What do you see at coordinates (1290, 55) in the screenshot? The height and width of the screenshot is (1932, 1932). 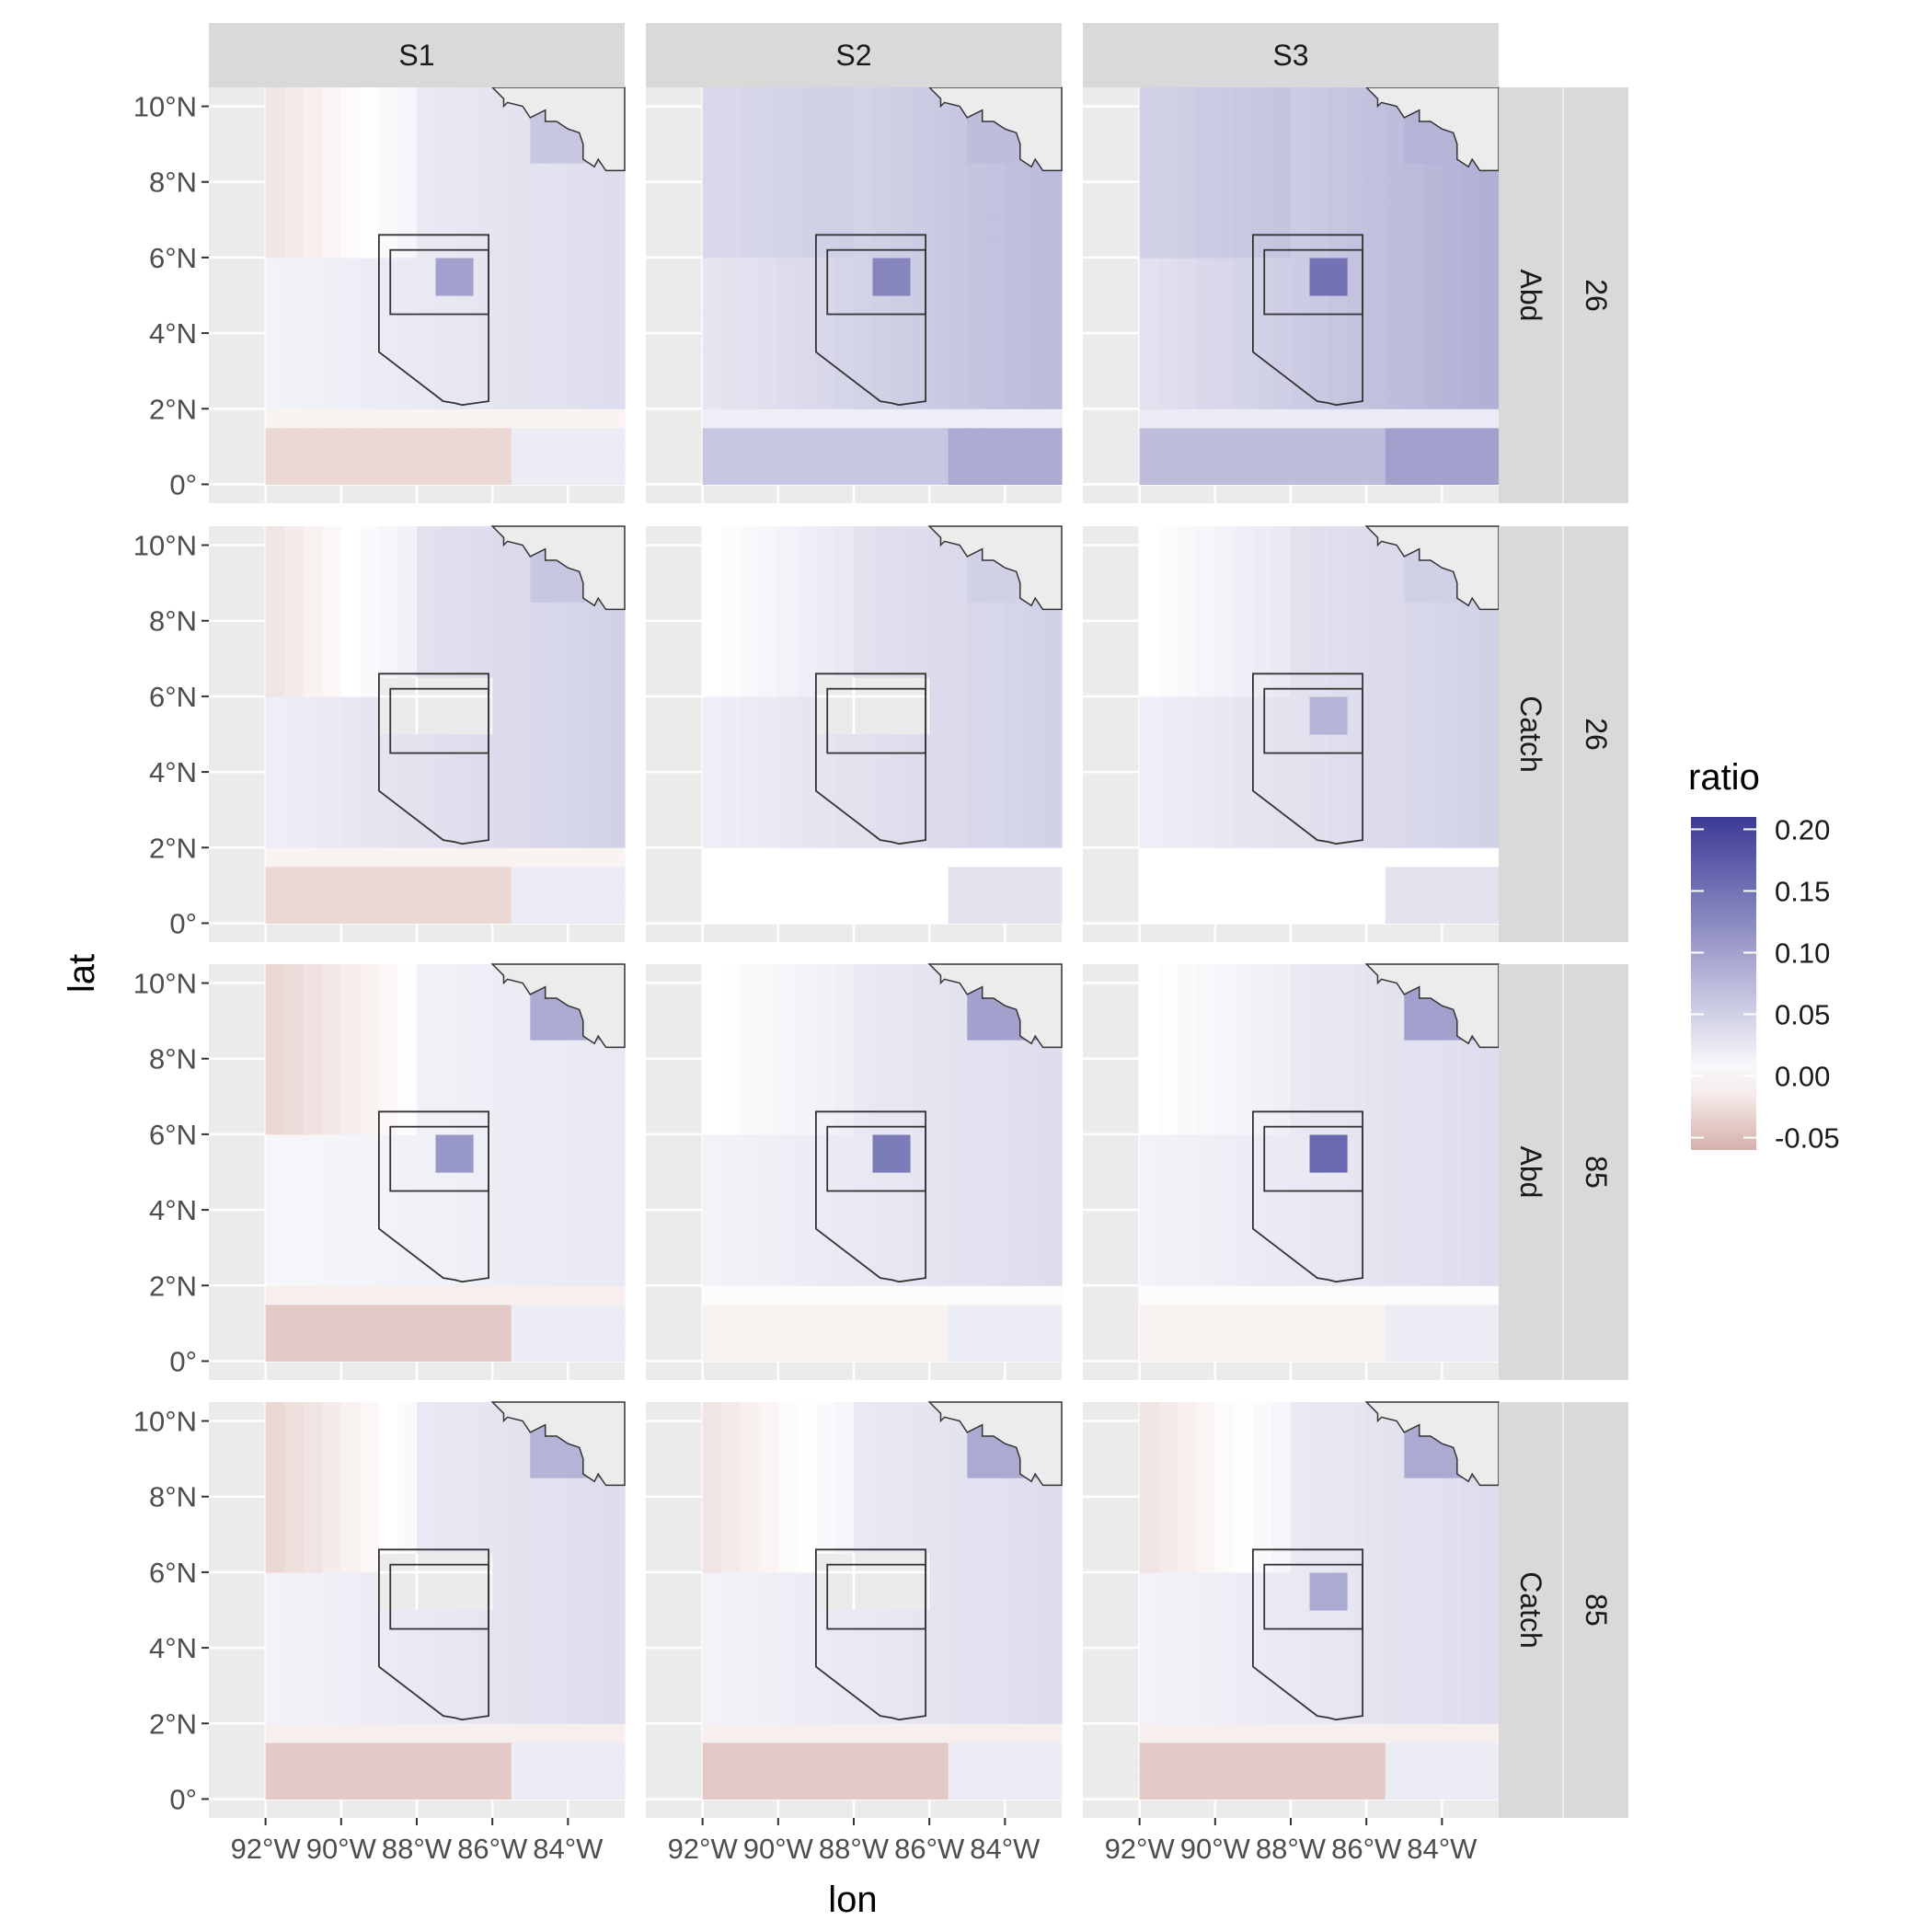 I see `column-strip-label: S3` at bounding box center [1290, 55].